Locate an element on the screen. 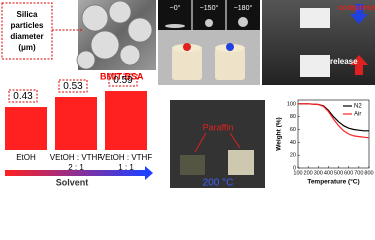  value-label: 0.53 is located at coordinates (73, 86).